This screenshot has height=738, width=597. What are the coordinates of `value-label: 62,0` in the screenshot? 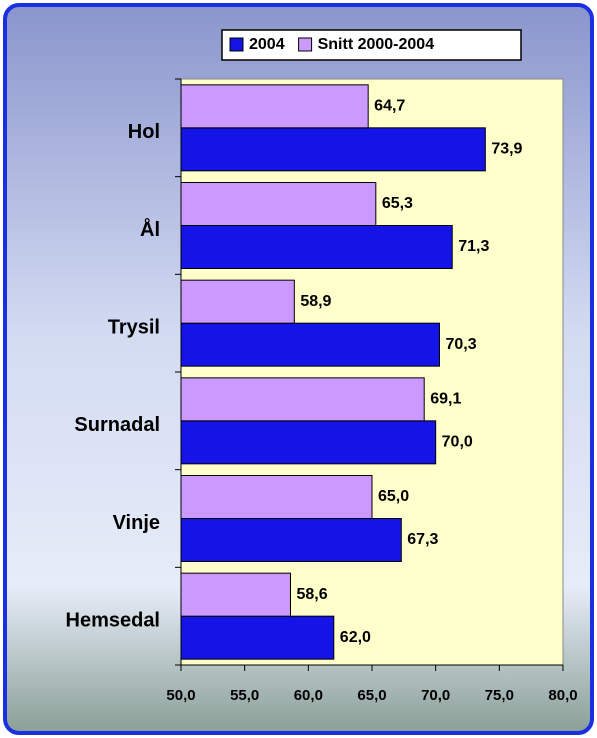 It's located at (355, 637).